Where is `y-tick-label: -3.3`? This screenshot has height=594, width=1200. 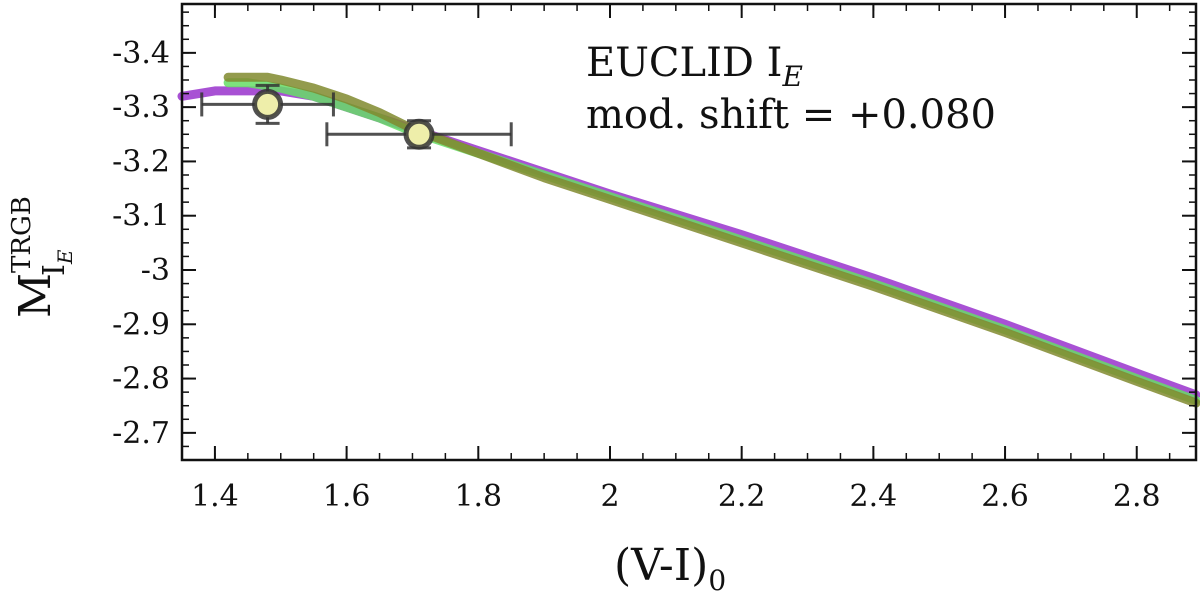
y-tick-label: -3.3 is located at coordinates (141, 107).